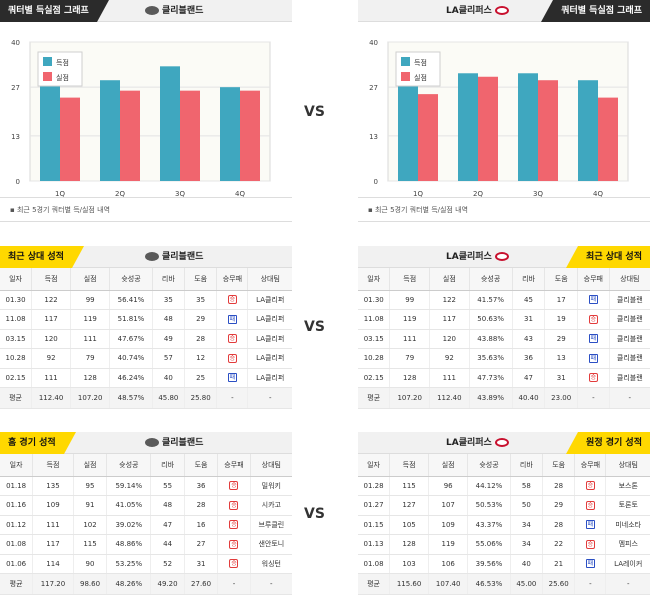  What do you see at coordinates (271, 564) in the screenshot?
I see `cell-opponent: 워싱턴` at bounding box center [271, 564].